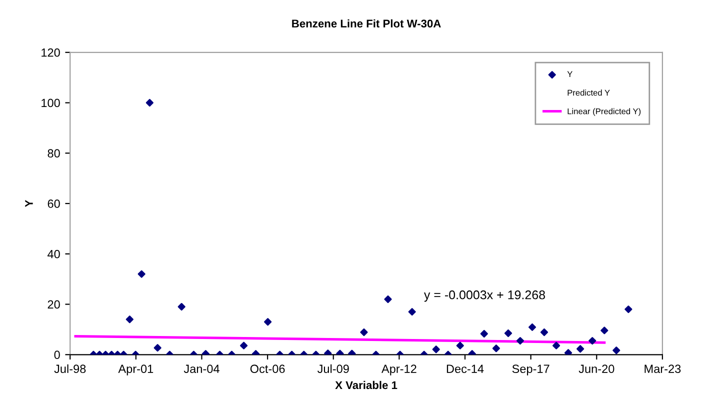 The height and width of the screenshot is (403, 701). What do you see at coordinates (51, 52) in the screenshot?
I see `y-tick-label: 120` at bounding box center [51, 52].